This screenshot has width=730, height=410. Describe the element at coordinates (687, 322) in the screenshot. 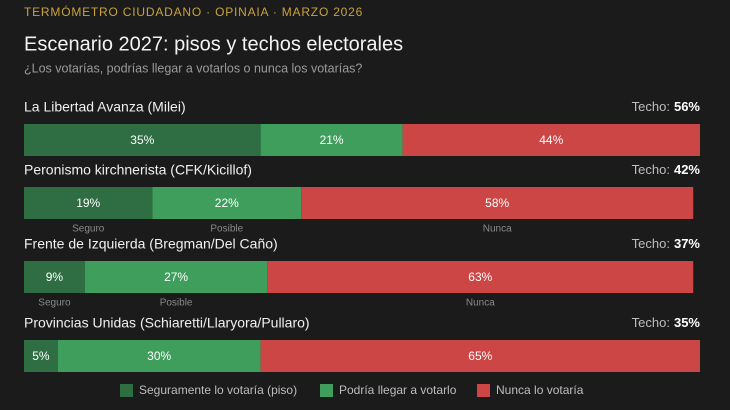

I see `ceiling-value: 35%` at that location.